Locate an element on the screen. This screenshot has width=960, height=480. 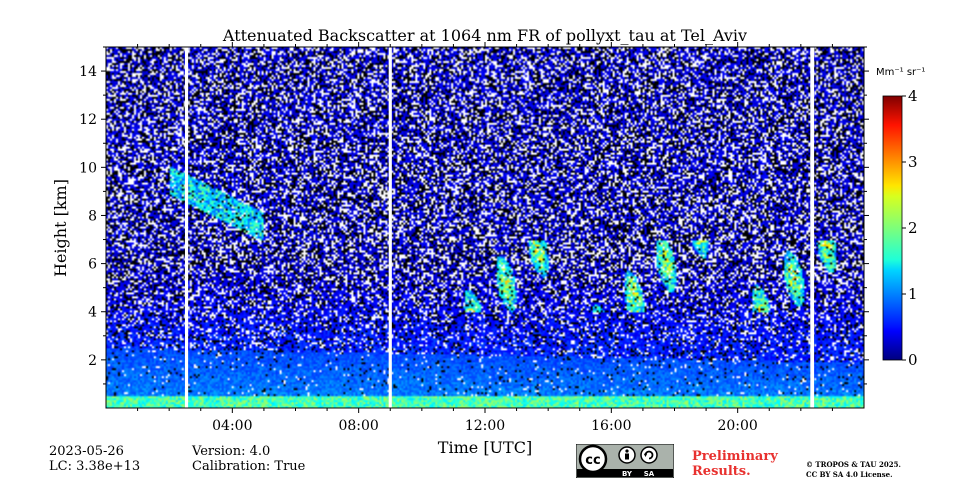
cc-by-sa-badge: cc BY SA is located at coordinates (625, 461).